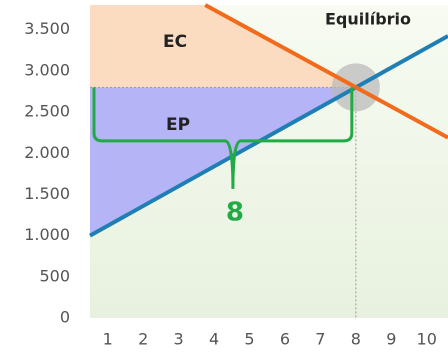 This screenshot has height=356, width=448. I want to click on y-tick-label: 3.000, so click(47, 69).